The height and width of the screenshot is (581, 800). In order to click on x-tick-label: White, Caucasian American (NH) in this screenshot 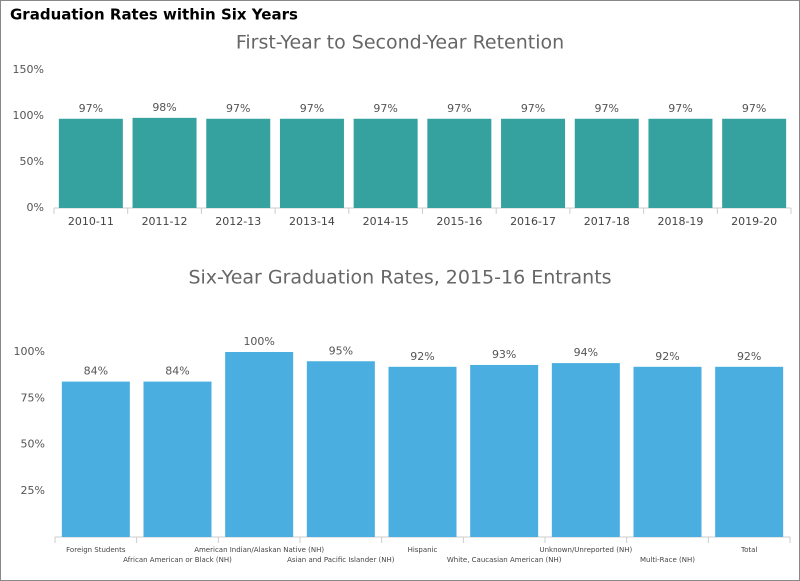, I will do `click(504, 560)`.